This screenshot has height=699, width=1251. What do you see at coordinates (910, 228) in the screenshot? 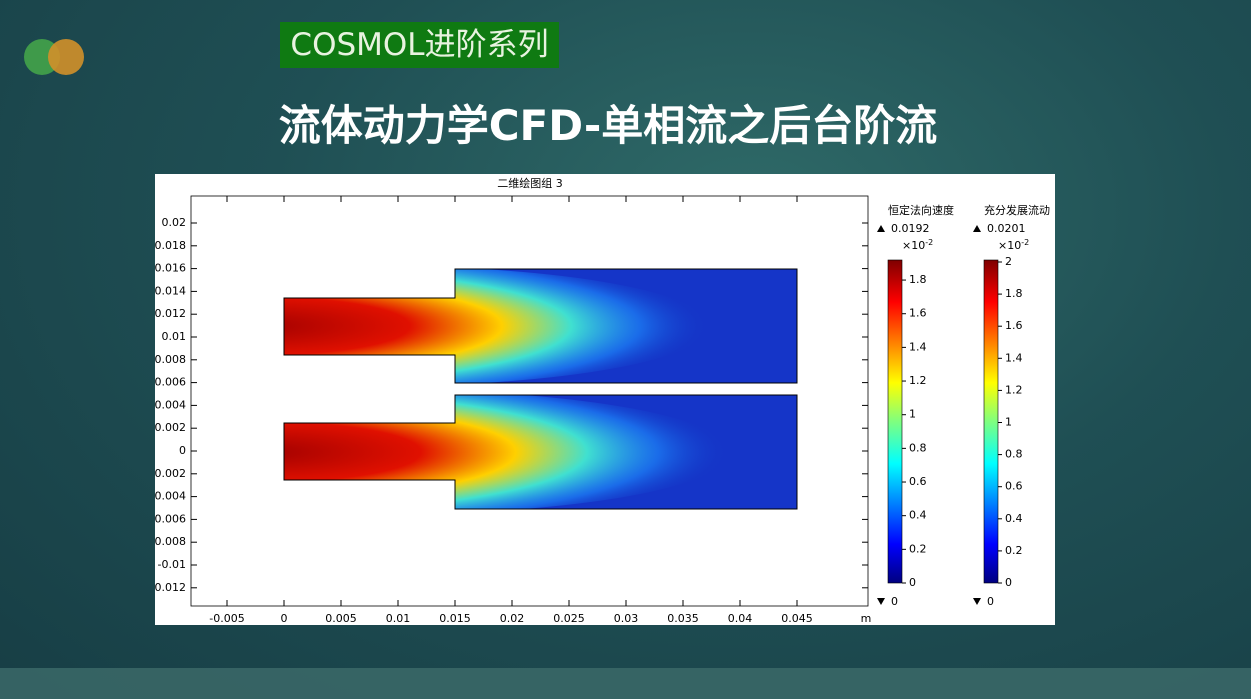
I see `colorbar-max: 0.0192` at bounding box center [910, 228].